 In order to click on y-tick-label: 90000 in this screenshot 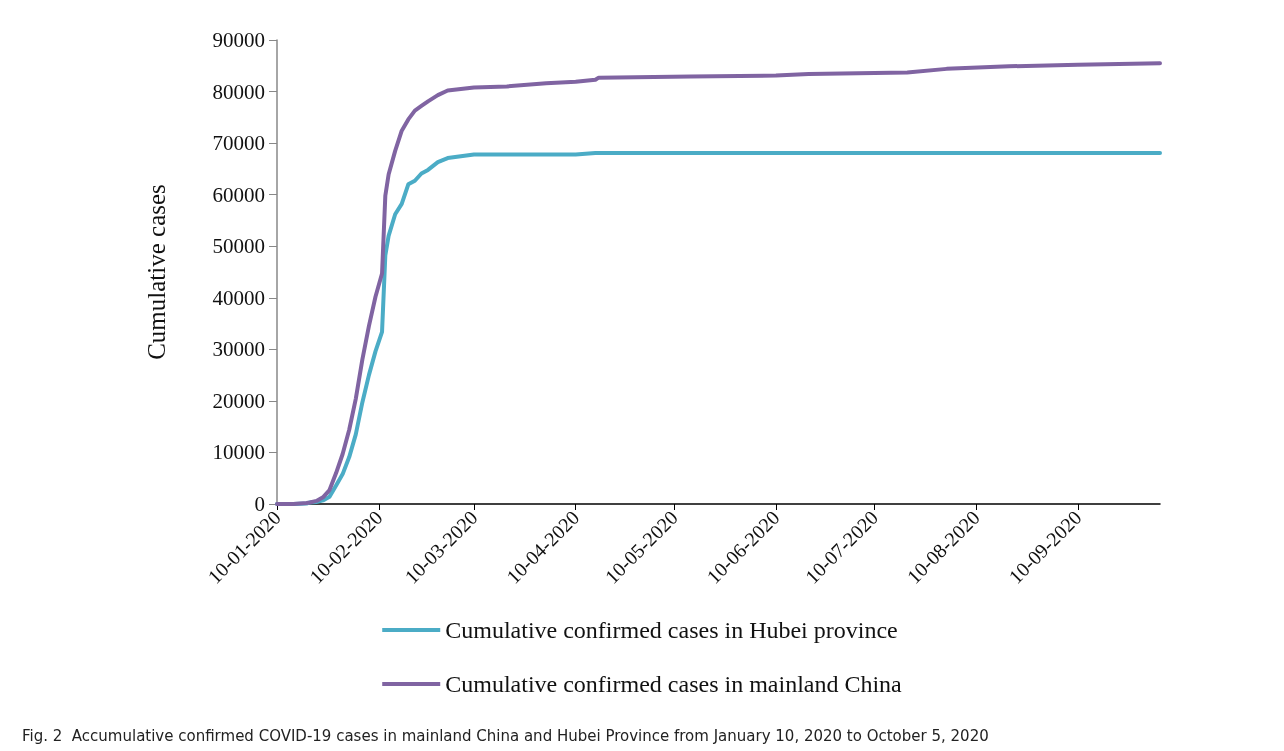, I will do `click(238, 40)`.